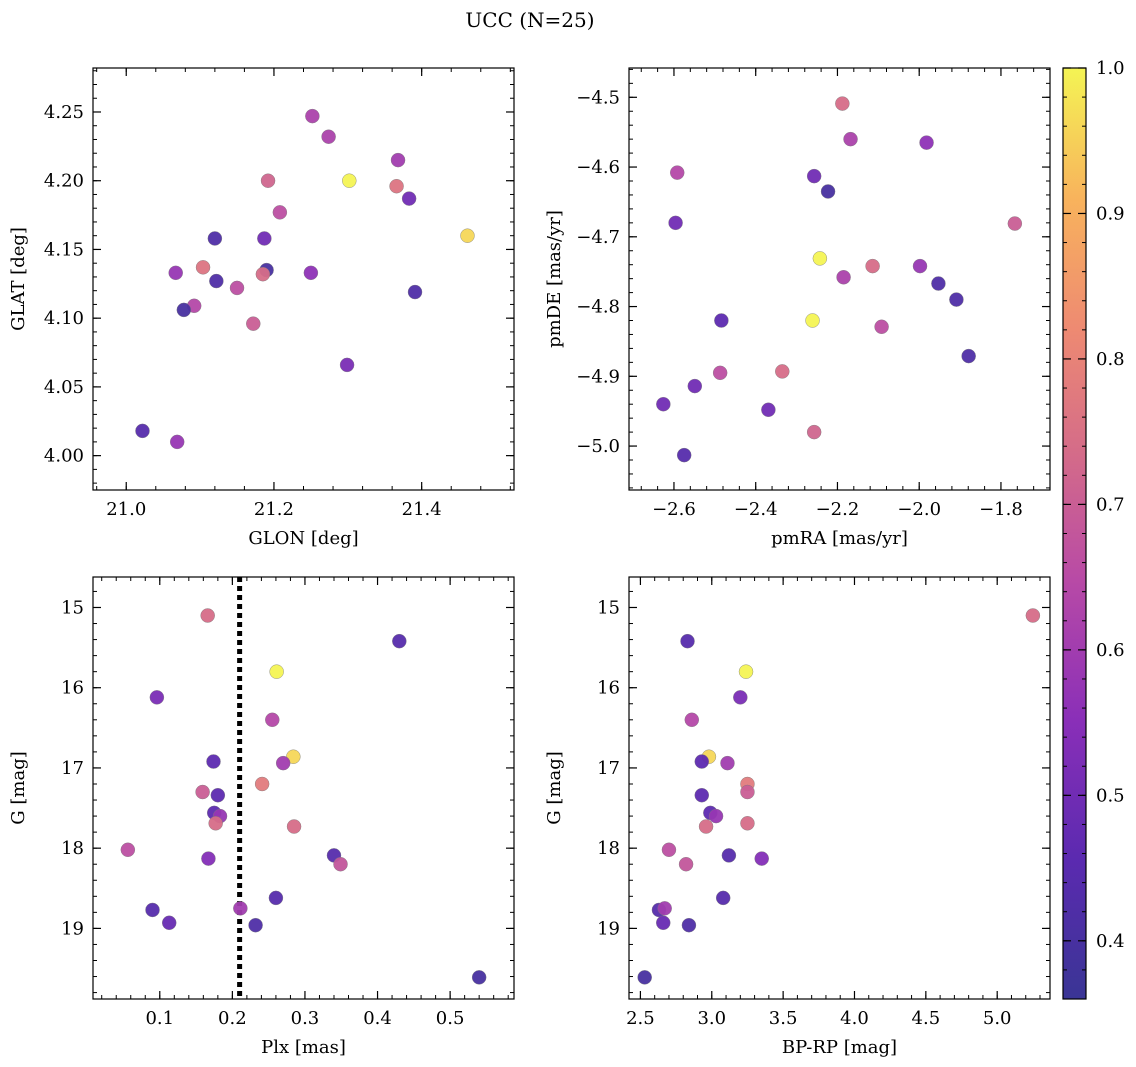 The height and width of the screenshot is (1067, 1136). Describe the element at coordinates (598, 237) in the screenshot. I see `y-tick-label: −4.7` at that location.